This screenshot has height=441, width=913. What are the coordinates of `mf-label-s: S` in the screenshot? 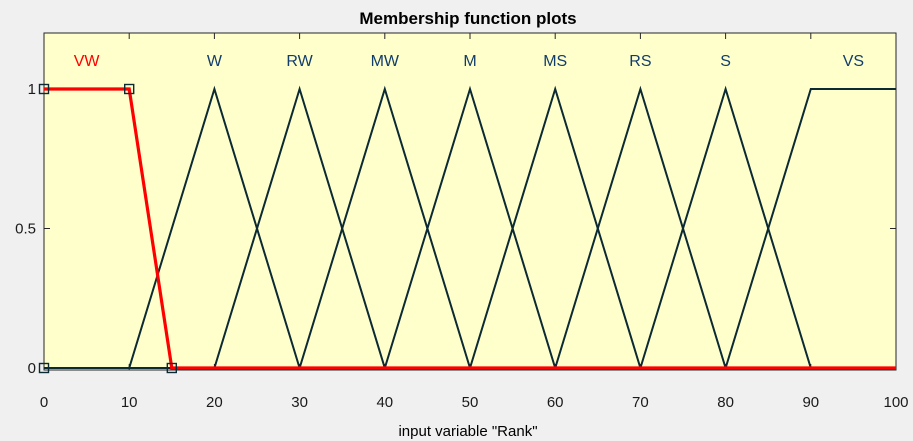 It's located at (725, 61).